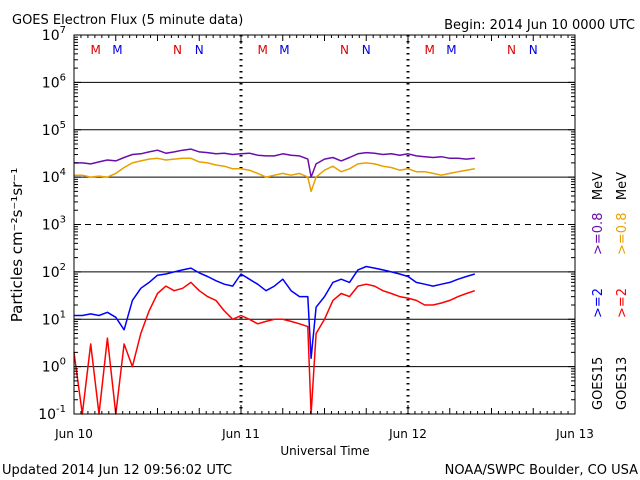  I want to click on y-tick-label: 10¹, so click(54, 318).